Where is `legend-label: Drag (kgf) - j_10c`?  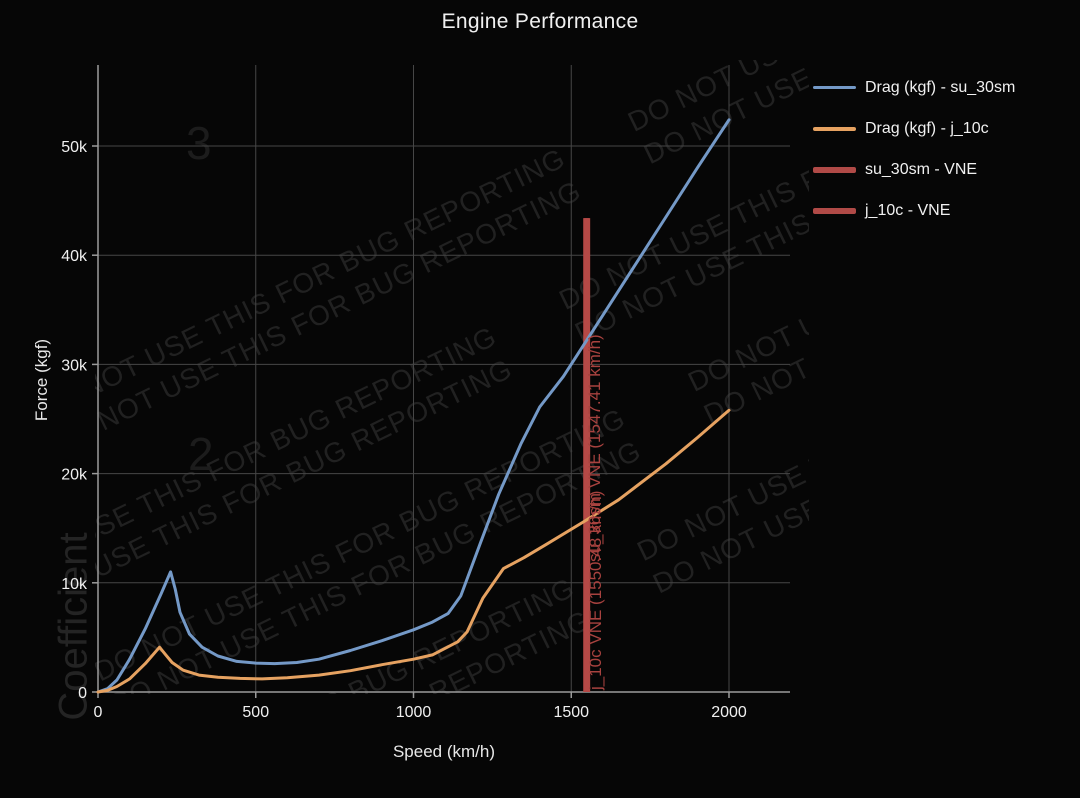
legend-label: Drag (kgf) - j_10c is located at coordinates (927, 128).